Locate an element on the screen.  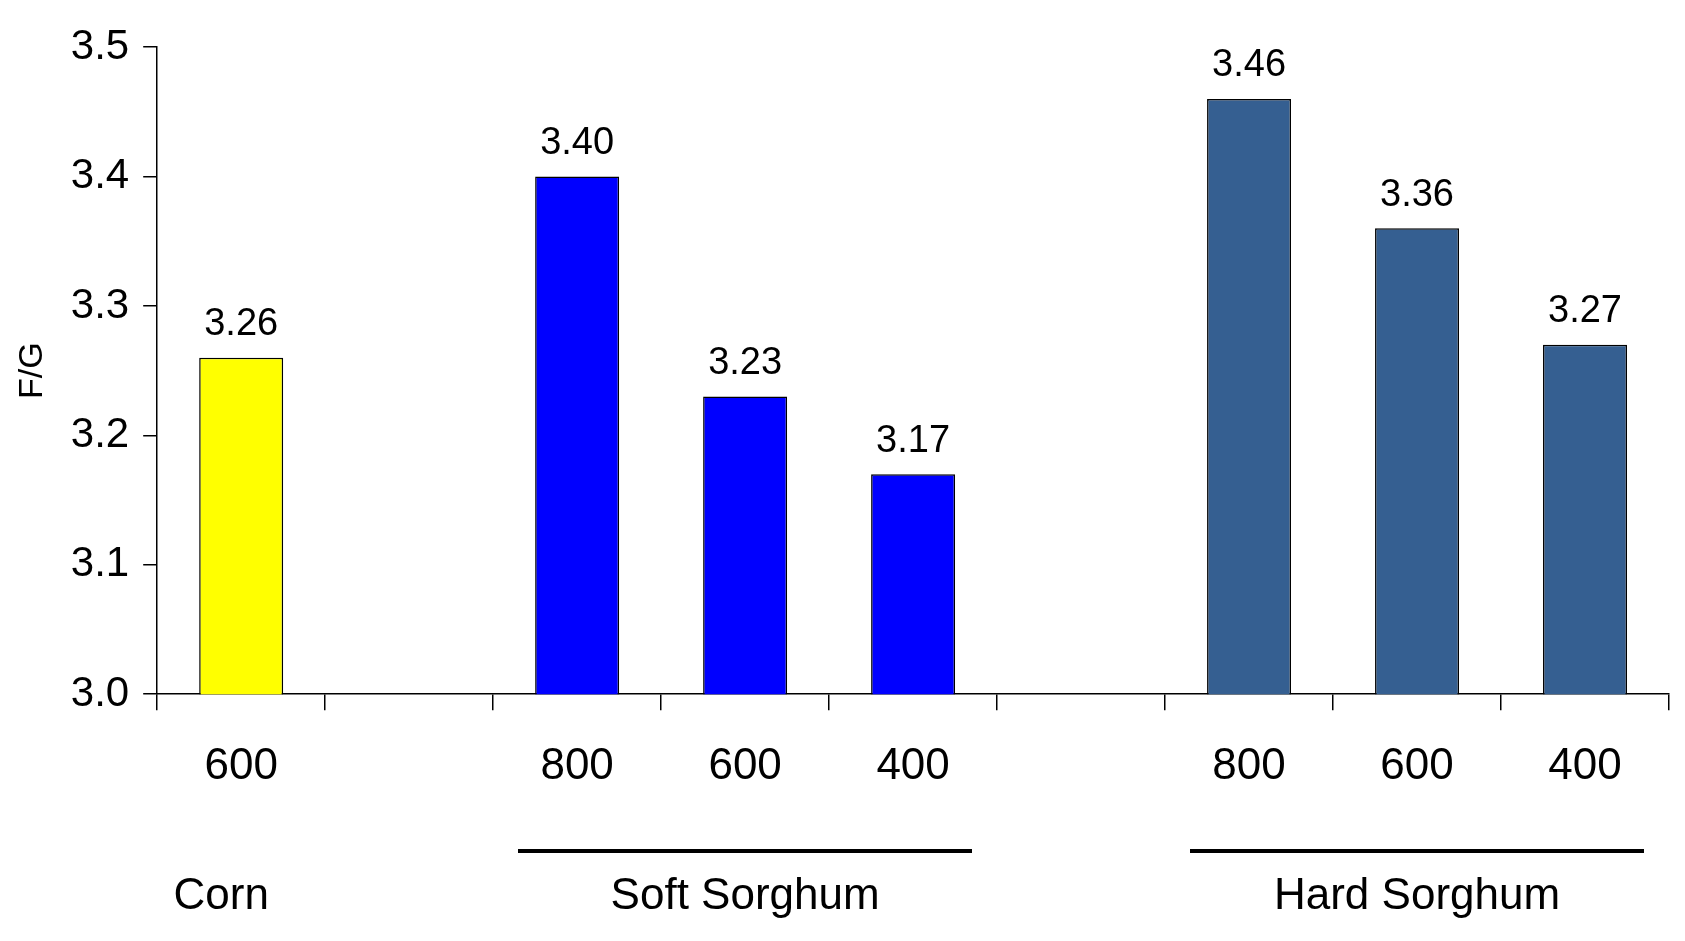
data-label: 3.36 is located at coordinates (1417, 192).